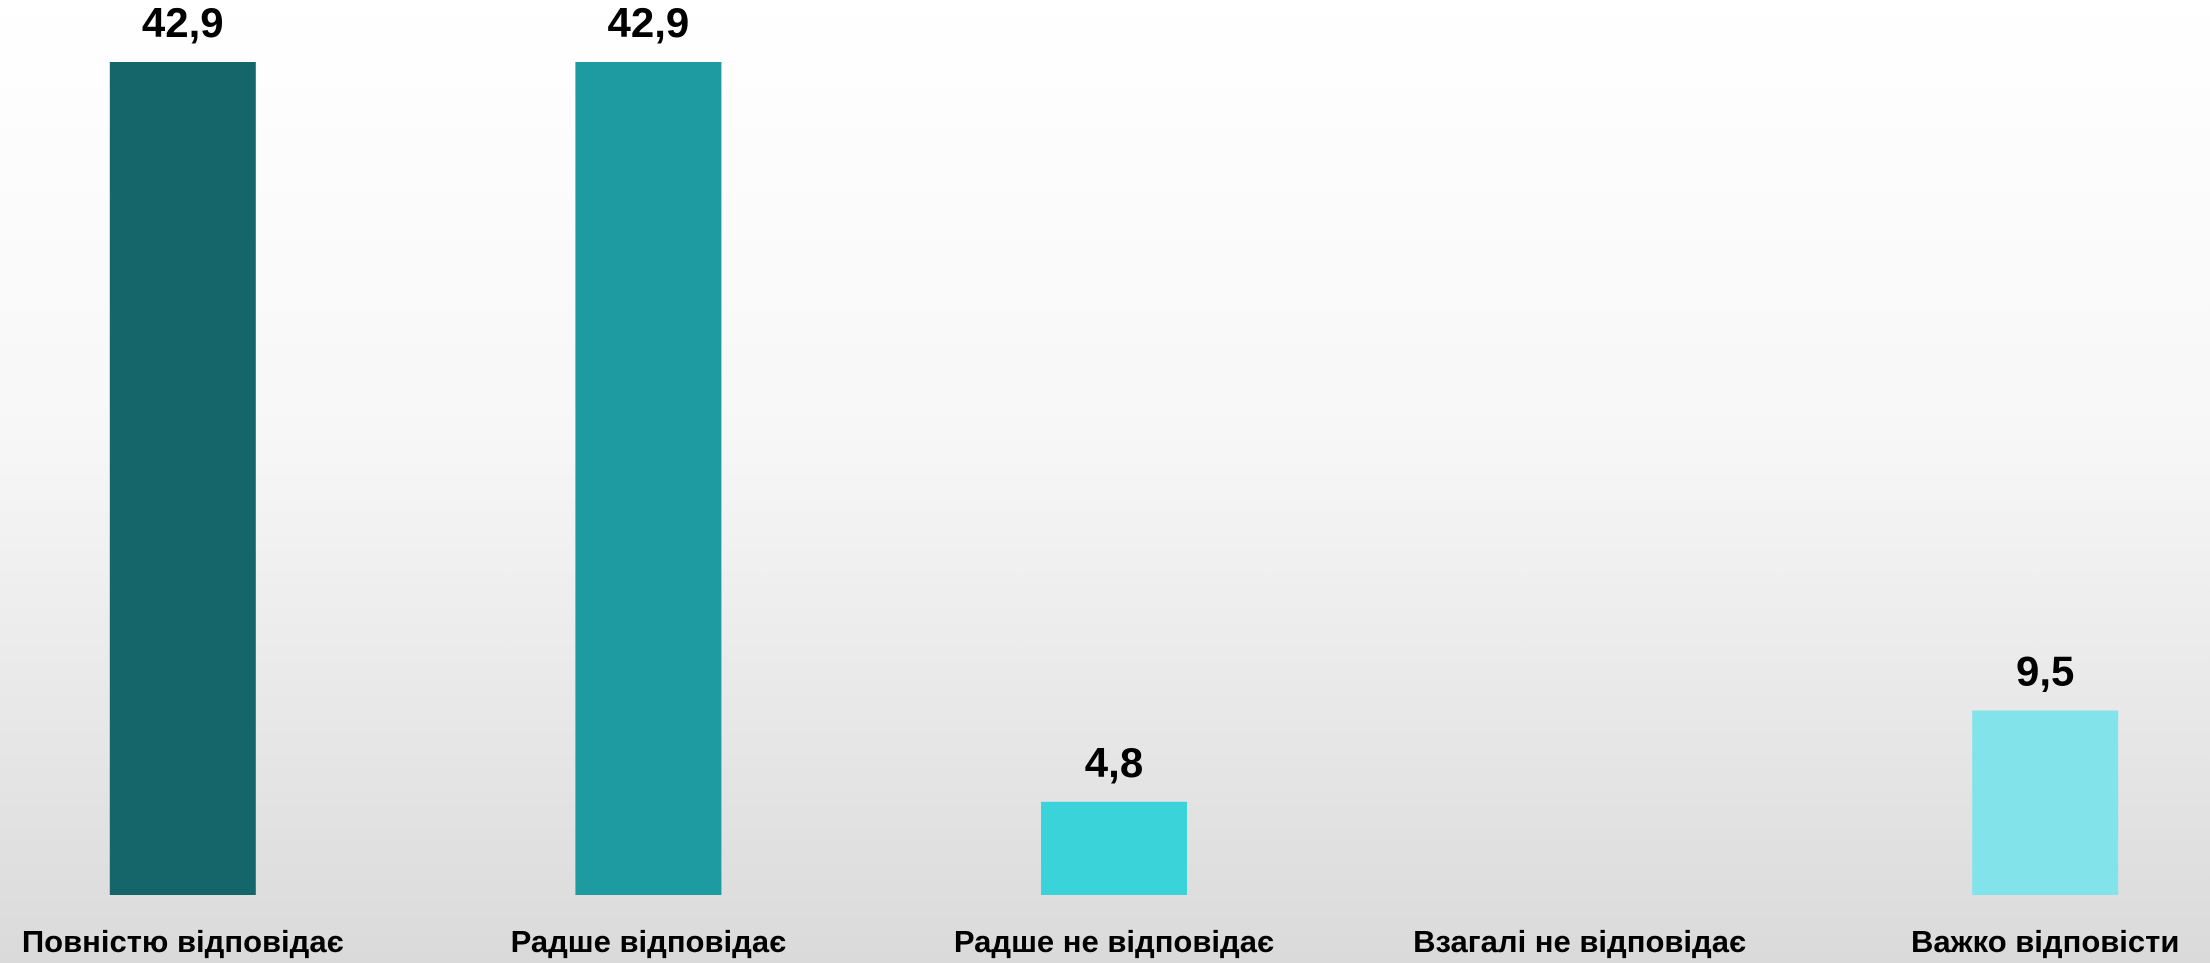 The width and height of the screenshot is (2210, 963). What do you see at coordinates (649, 941) in the screenshot?
I see `x-tick-label: Радше відповідає` at bounding box center [649, 941].